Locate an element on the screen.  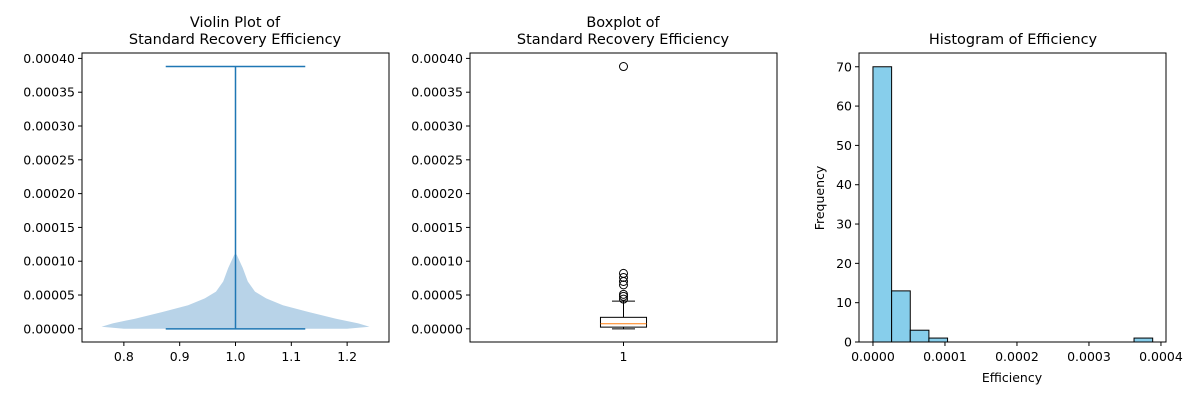
histogram-y-tick-label: 50 is located at coordinates (844, 145).